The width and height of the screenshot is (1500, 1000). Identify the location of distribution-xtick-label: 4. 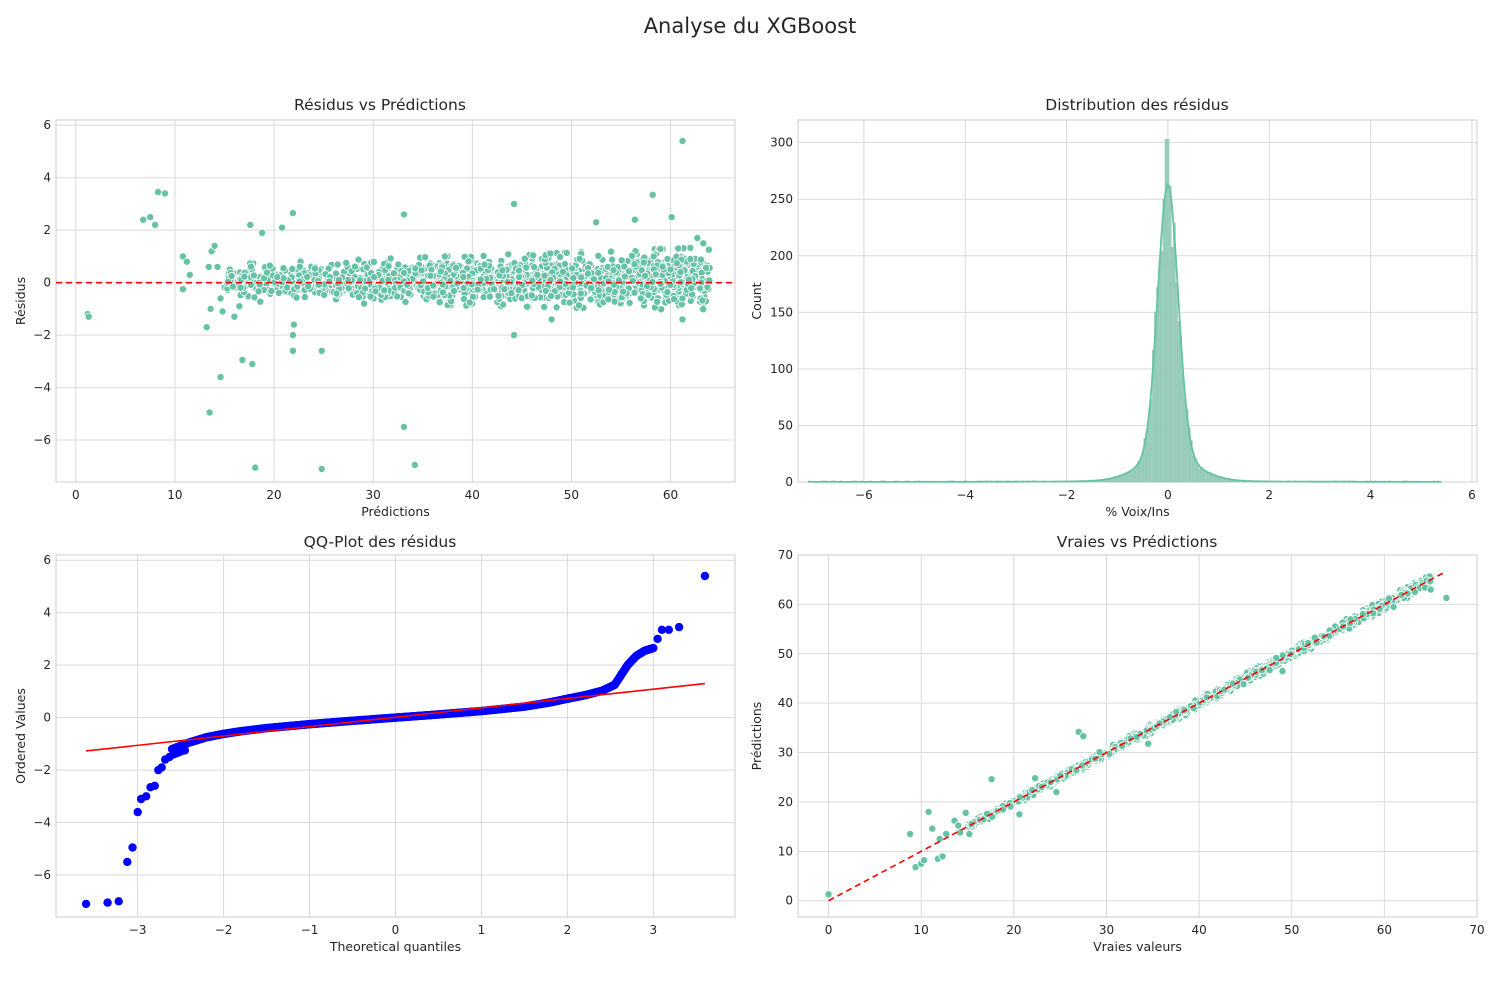
(1371, 495).